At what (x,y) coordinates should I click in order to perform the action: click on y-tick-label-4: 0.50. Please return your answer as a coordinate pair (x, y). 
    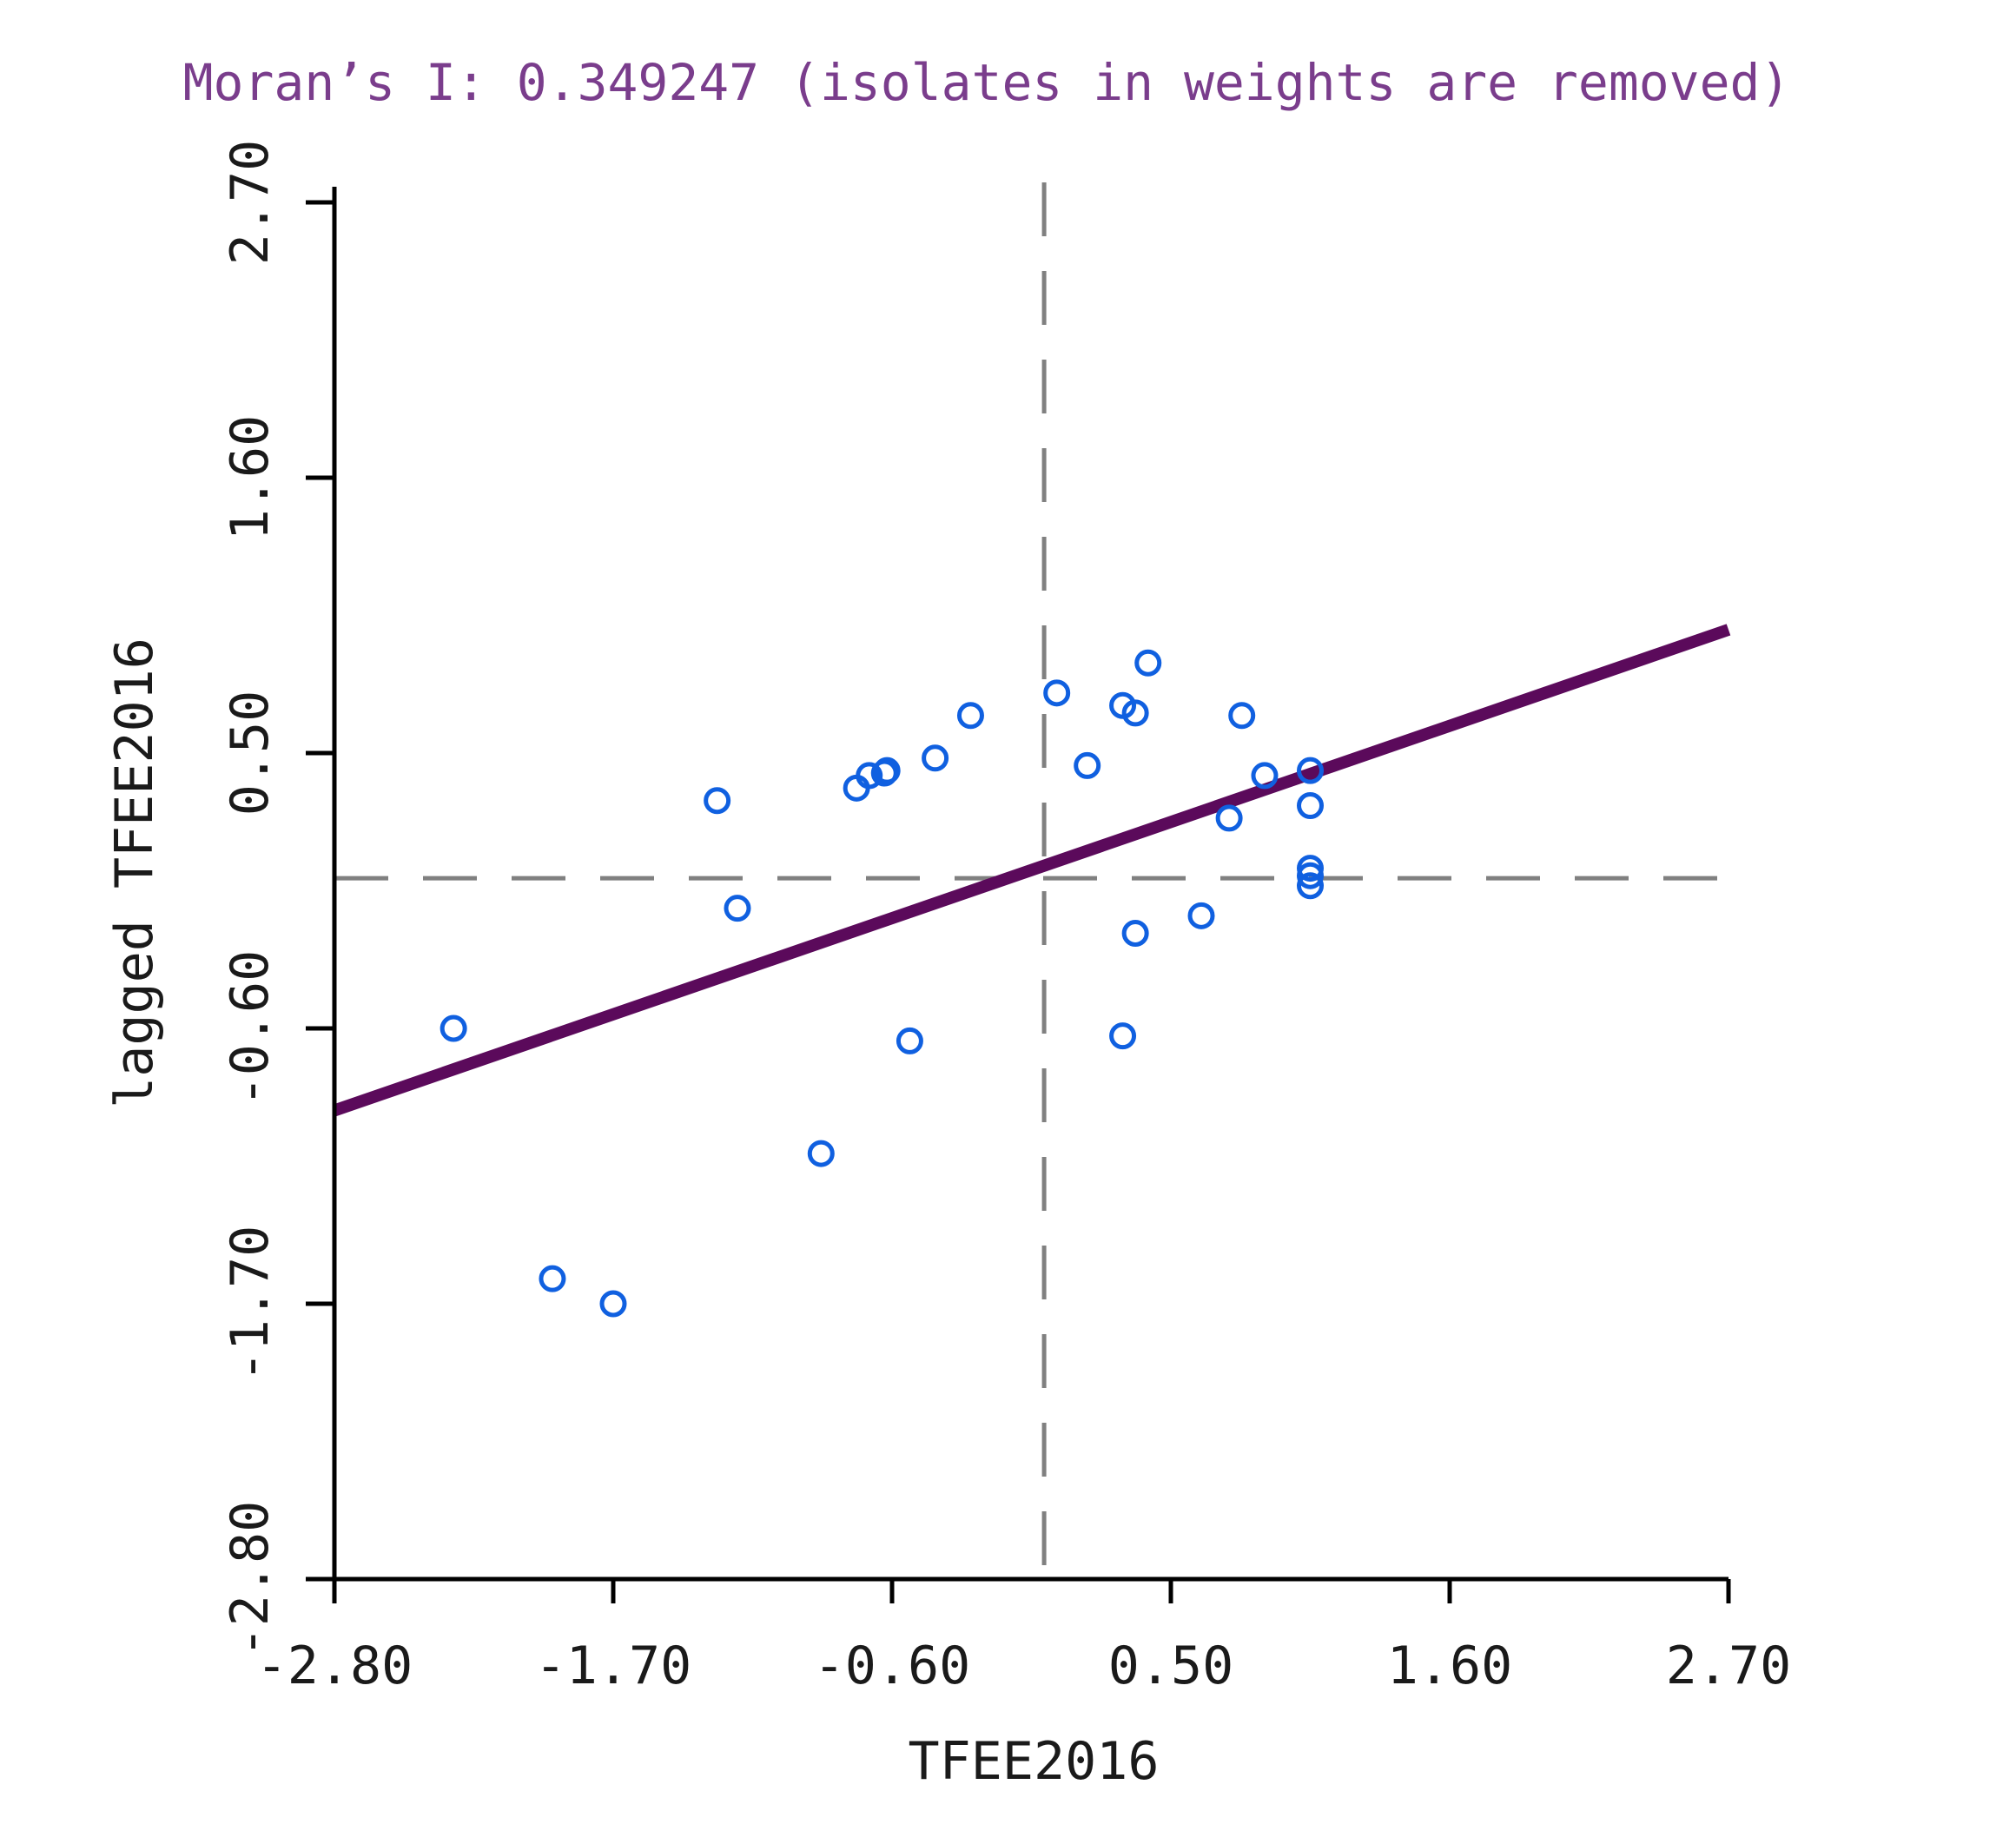
    Looking at the image, I should click on (250, 753).